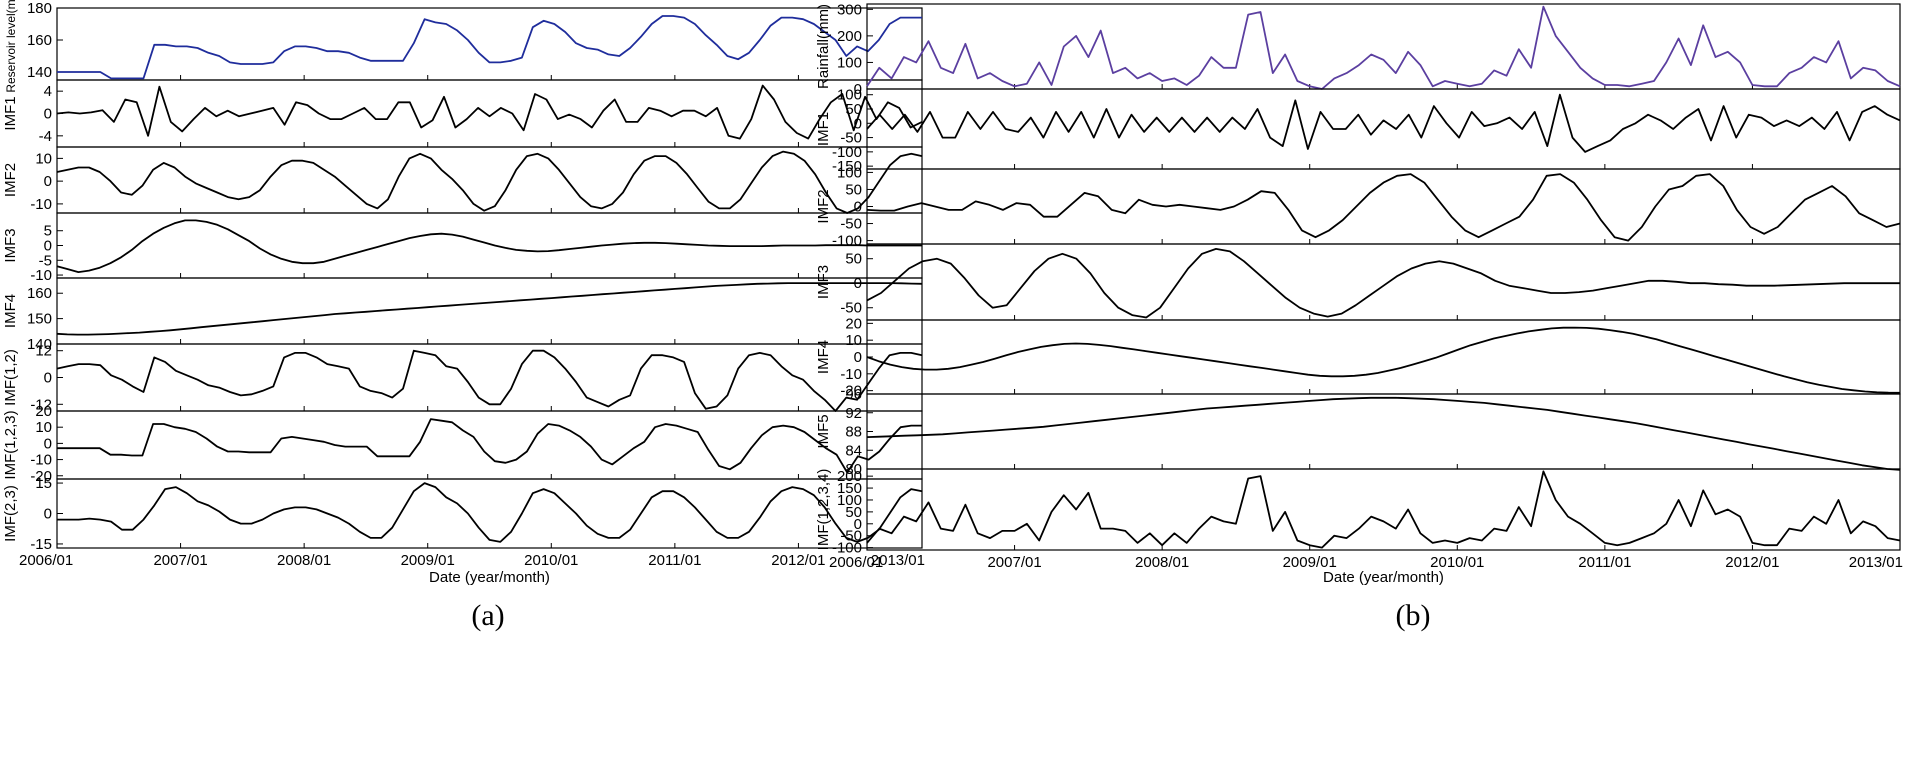  What do you see at coordinates (823, 46) in the screenshot?
I see `y-axis-label: Rainfall(mm)` at bounding box center [823, 46].